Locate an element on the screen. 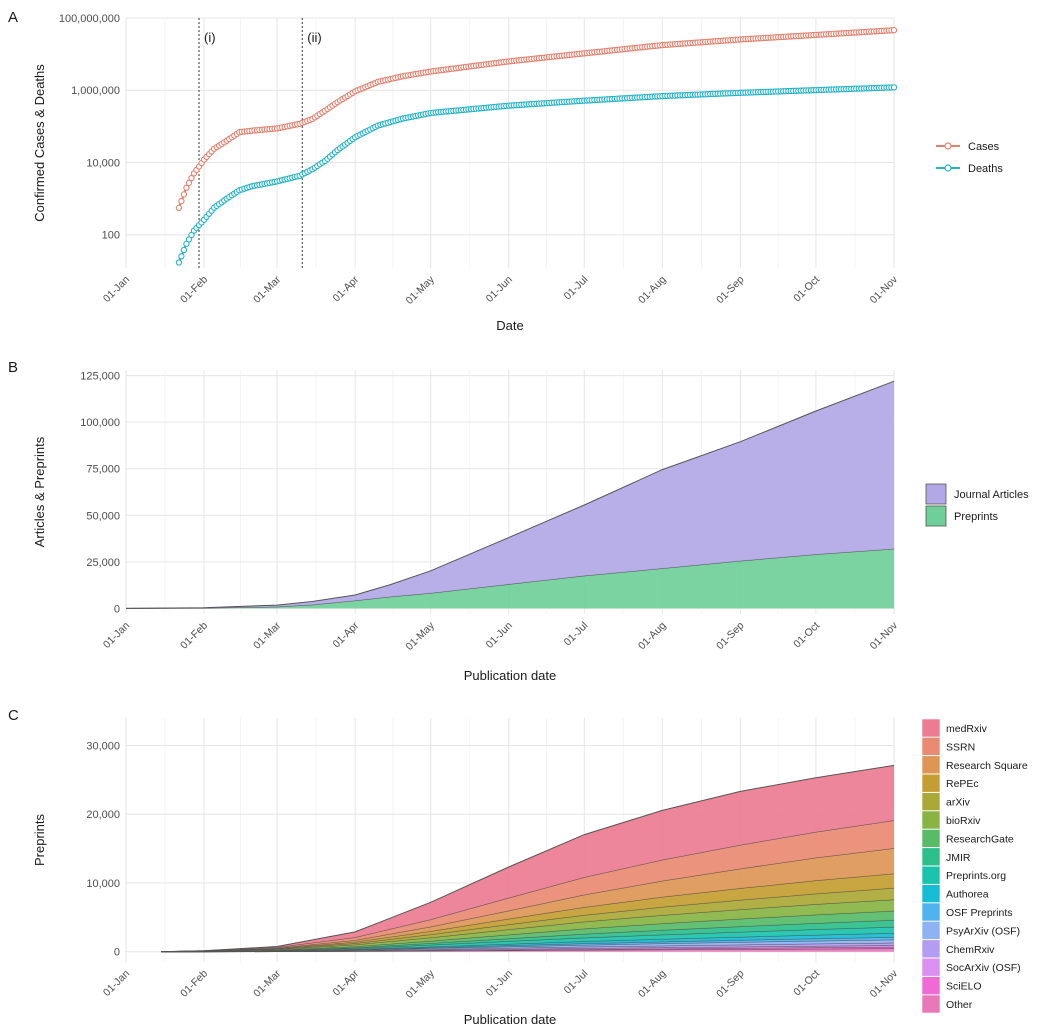  y-tick-label: 50,000 is located at coordinates (103, 516).